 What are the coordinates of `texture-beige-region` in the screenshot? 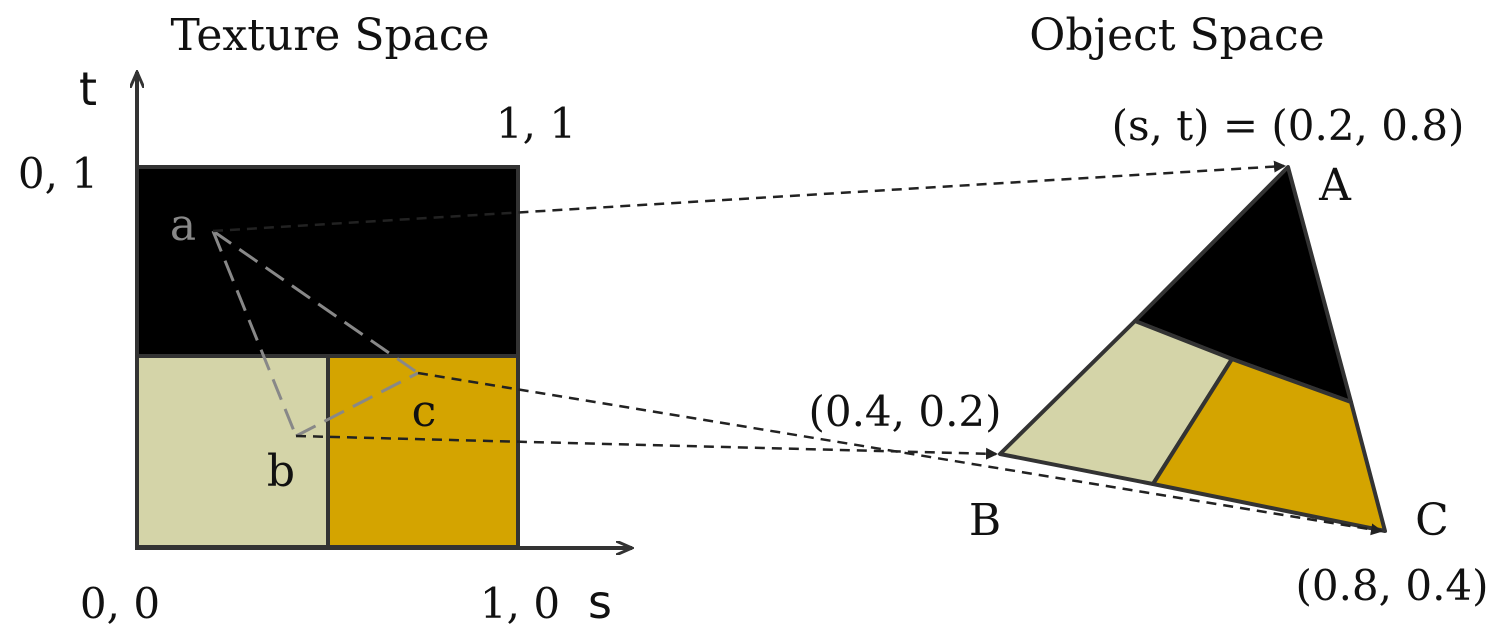 It's located at (232, 451).